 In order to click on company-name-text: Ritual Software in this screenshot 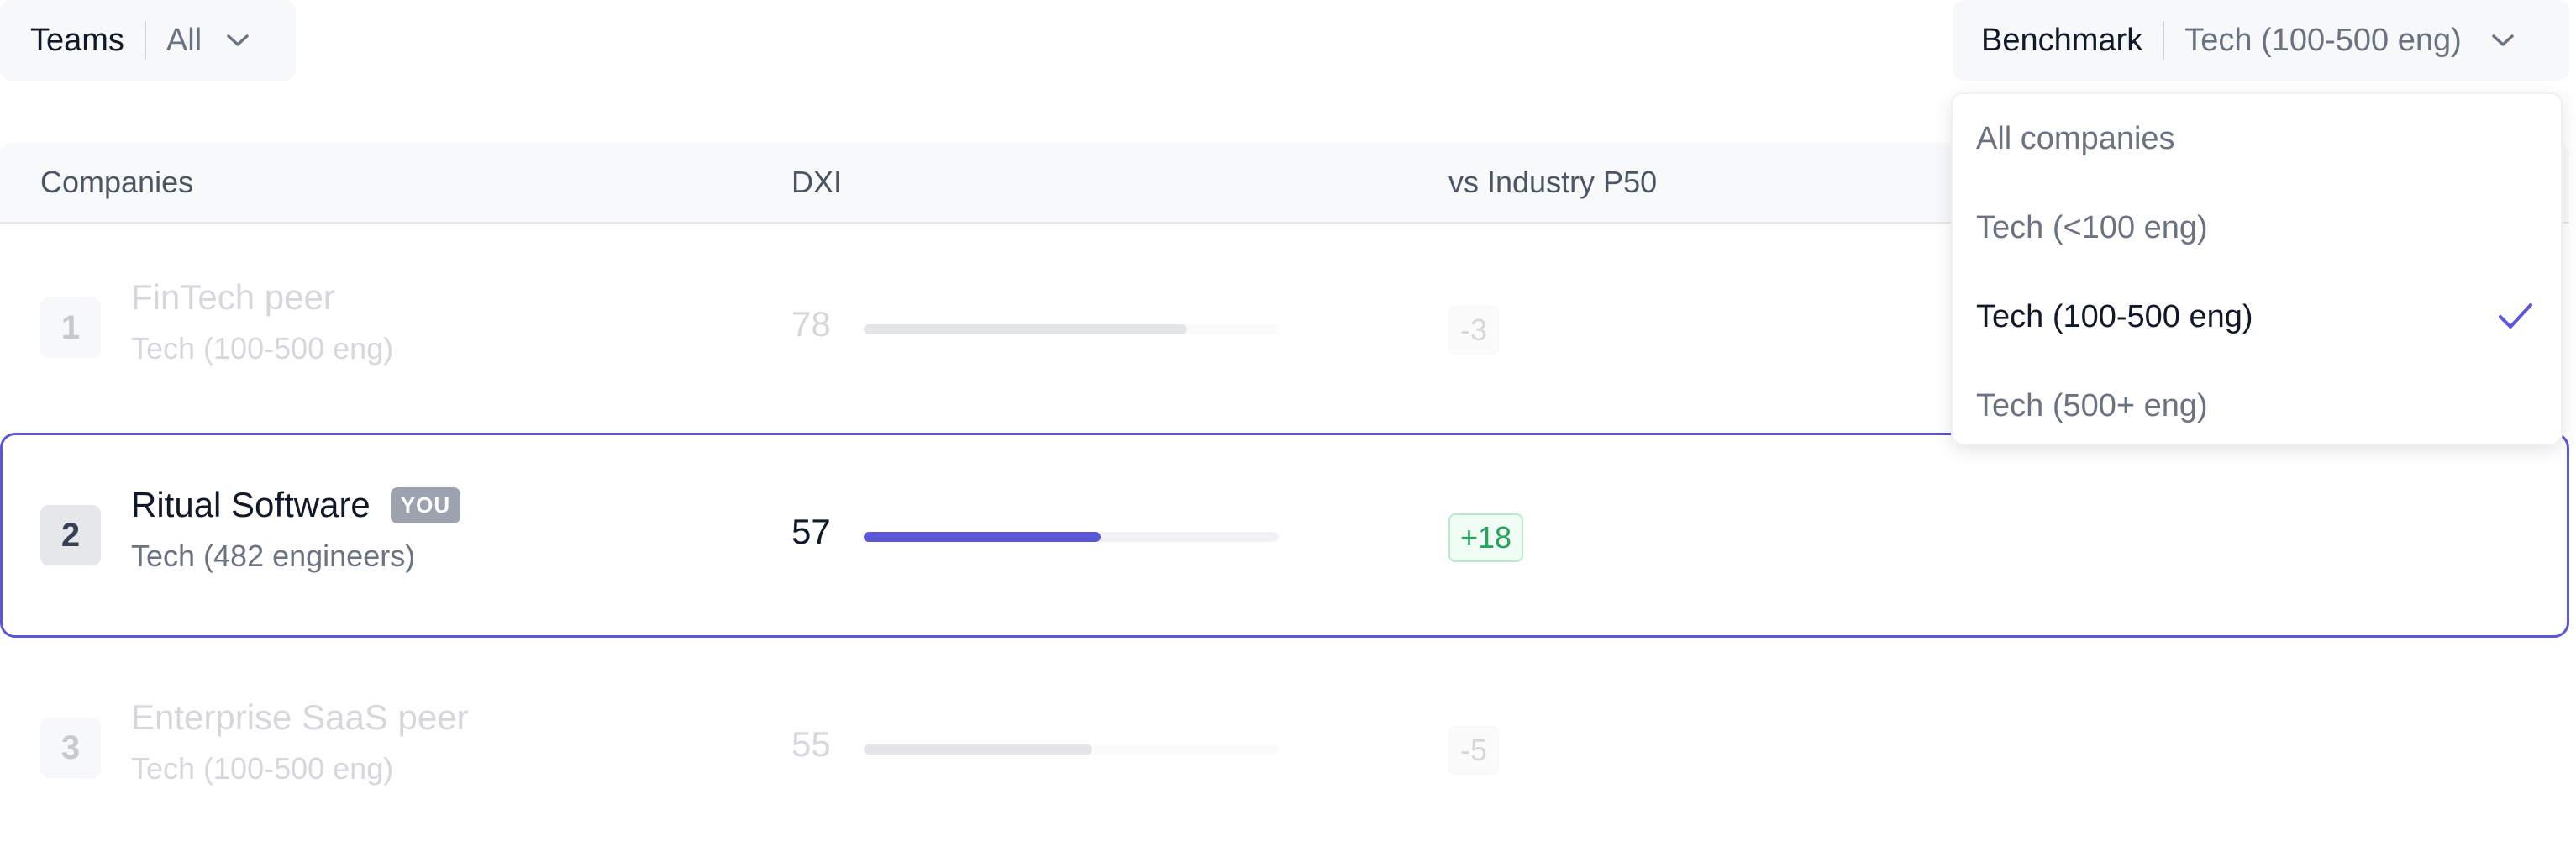, I will do `click(251, 504)`.